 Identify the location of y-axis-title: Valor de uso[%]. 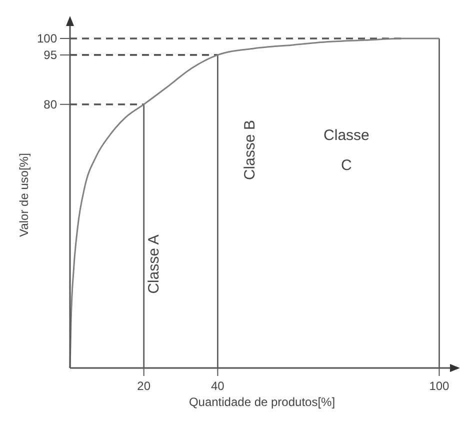
(24, 195).